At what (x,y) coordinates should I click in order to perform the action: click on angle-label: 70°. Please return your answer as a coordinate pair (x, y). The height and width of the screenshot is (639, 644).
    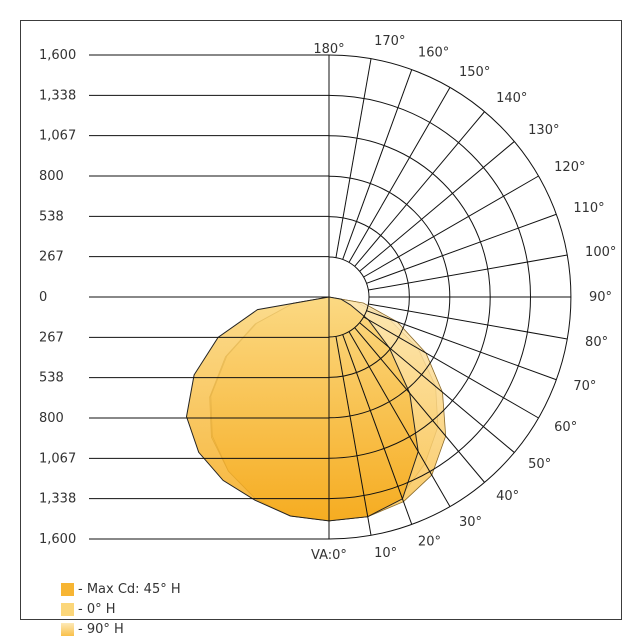
    Looking at the image, I should click on (584, 386).